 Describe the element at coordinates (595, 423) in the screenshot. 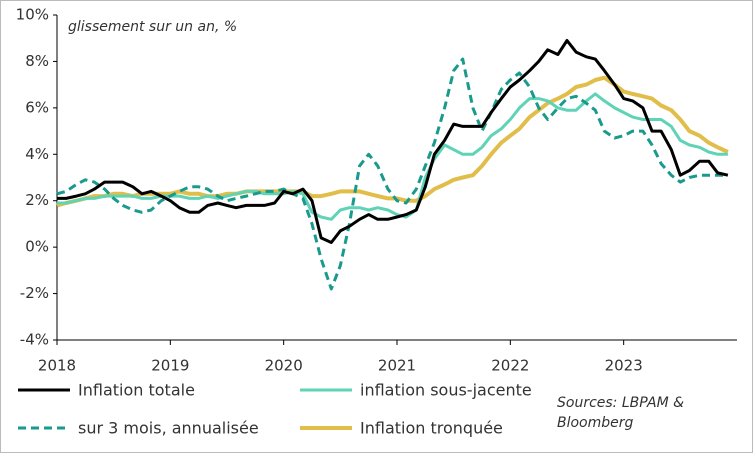

I see `source: Bloomberg` at that location.